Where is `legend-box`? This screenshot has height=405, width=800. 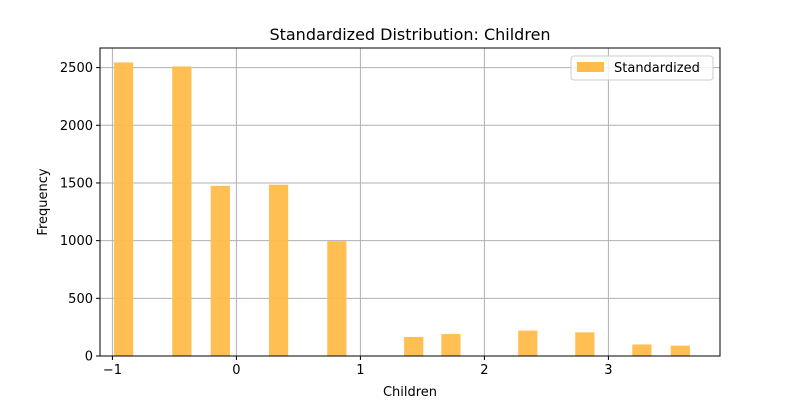 legend-box is located at coordinates (642, 68).